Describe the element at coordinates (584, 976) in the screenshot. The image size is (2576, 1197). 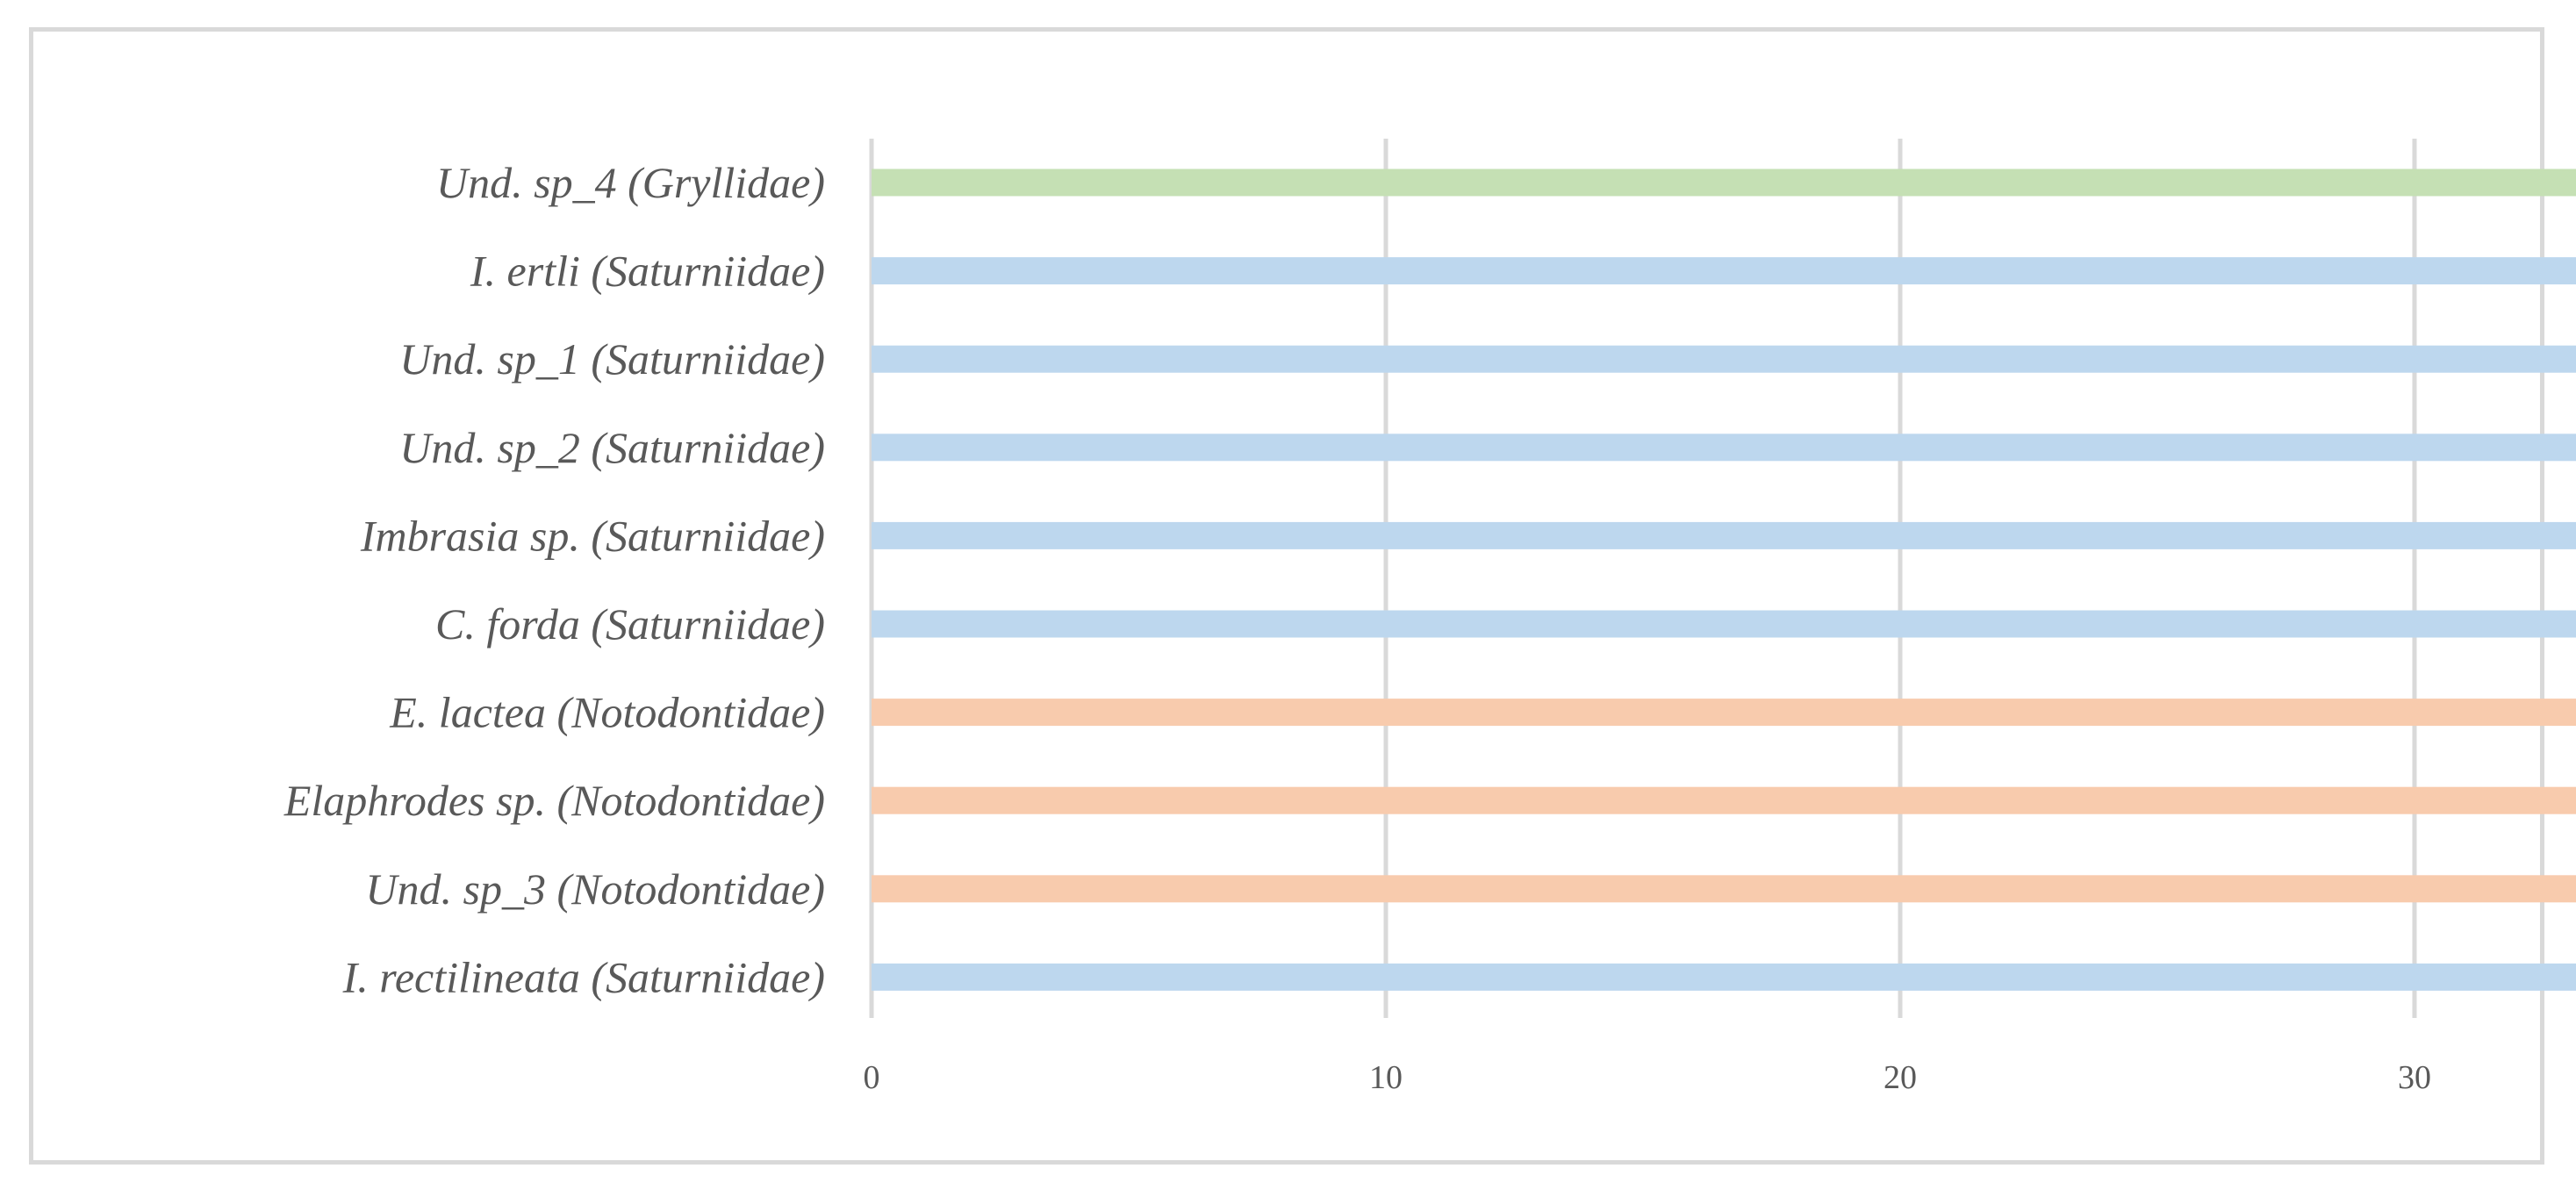
I see `category-label: I. rectilineata (Saturniidae)` at that location.